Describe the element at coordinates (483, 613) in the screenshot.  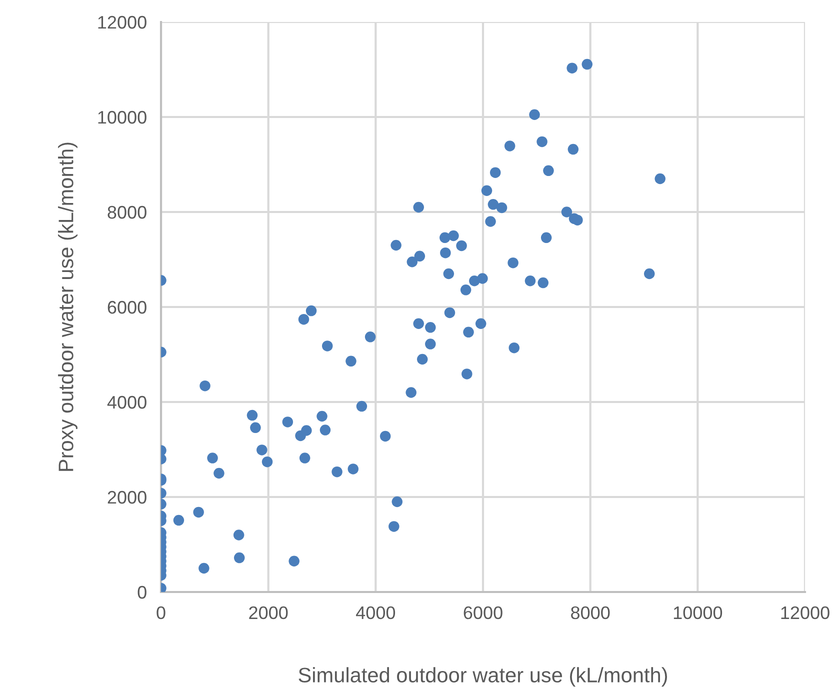
I see `x-tick-label: 6000` at that location.